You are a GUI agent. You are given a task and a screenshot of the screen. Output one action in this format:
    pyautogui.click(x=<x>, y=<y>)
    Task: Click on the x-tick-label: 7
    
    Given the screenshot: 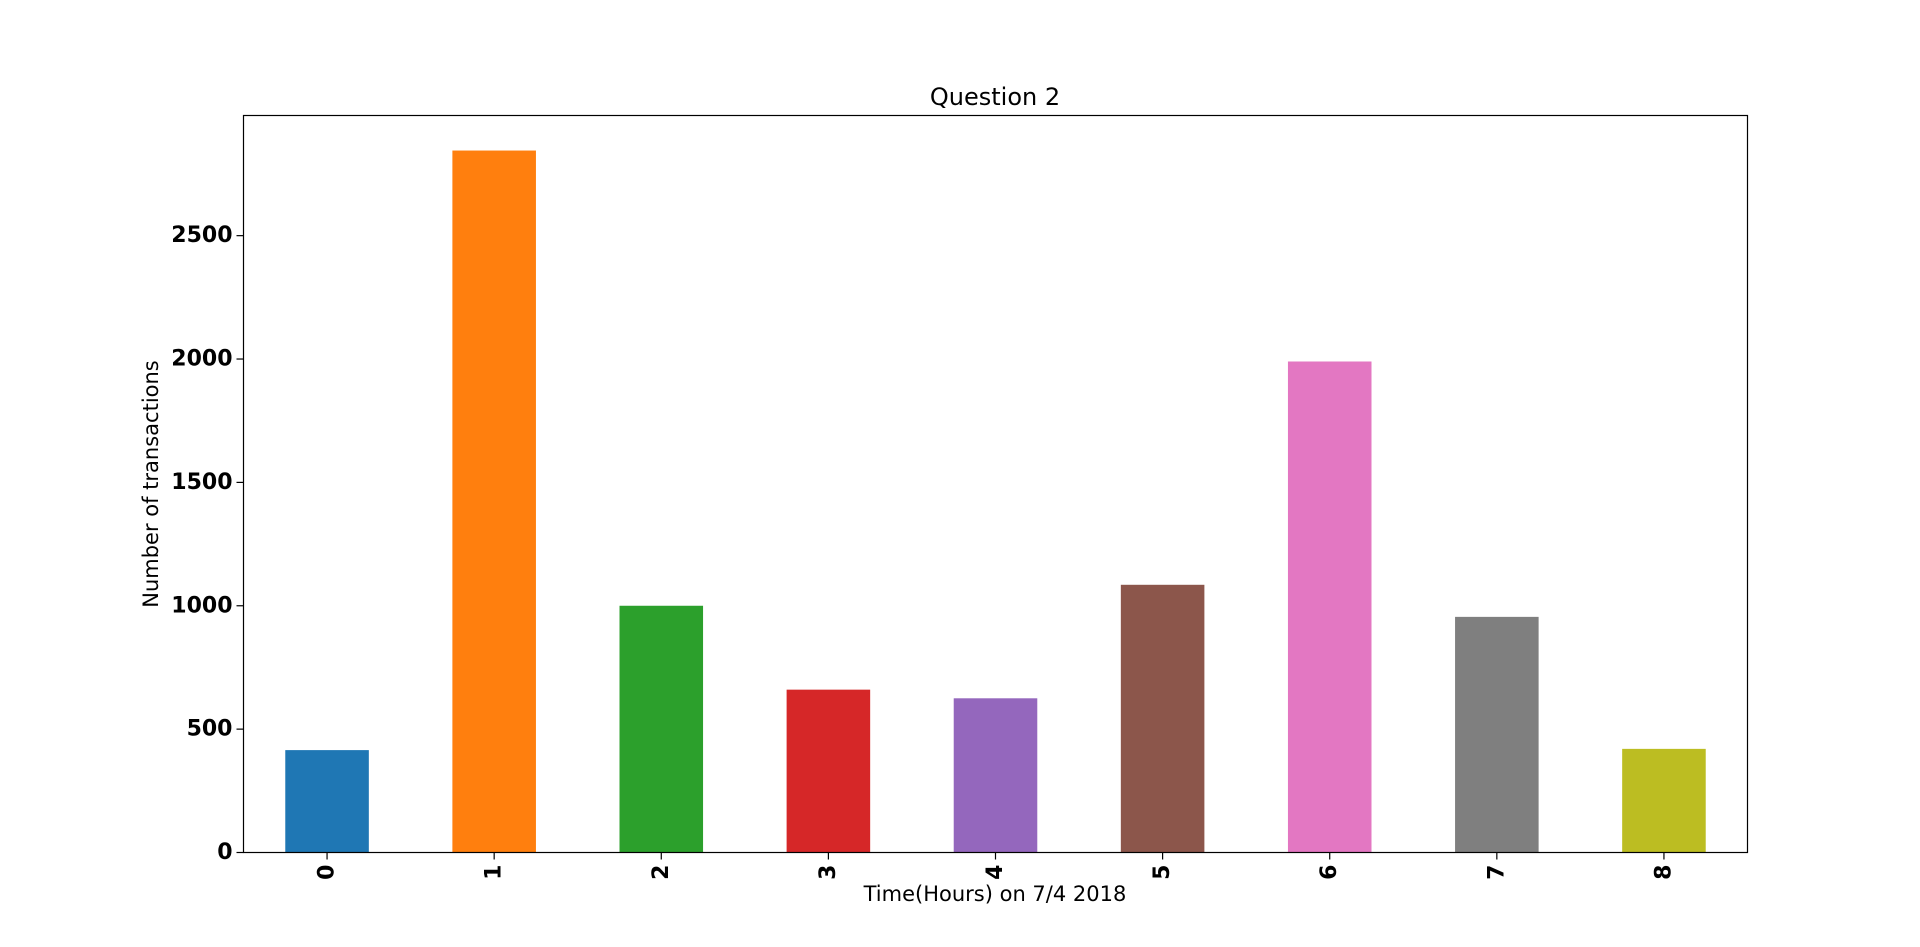 What is the action you would take?
    pyautogui.click(x=1496, y=872)
    